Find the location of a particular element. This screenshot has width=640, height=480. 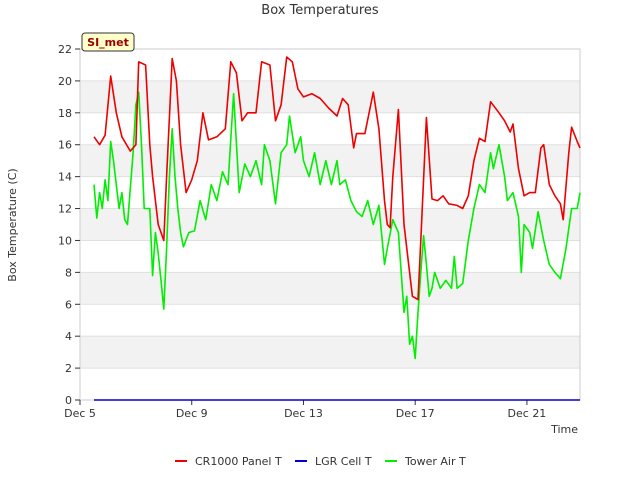

x-axis-ticks: Dec 5 Dec 9 Dec 13 Dec 17 Dec 21 is located at coordinates (305, 410).